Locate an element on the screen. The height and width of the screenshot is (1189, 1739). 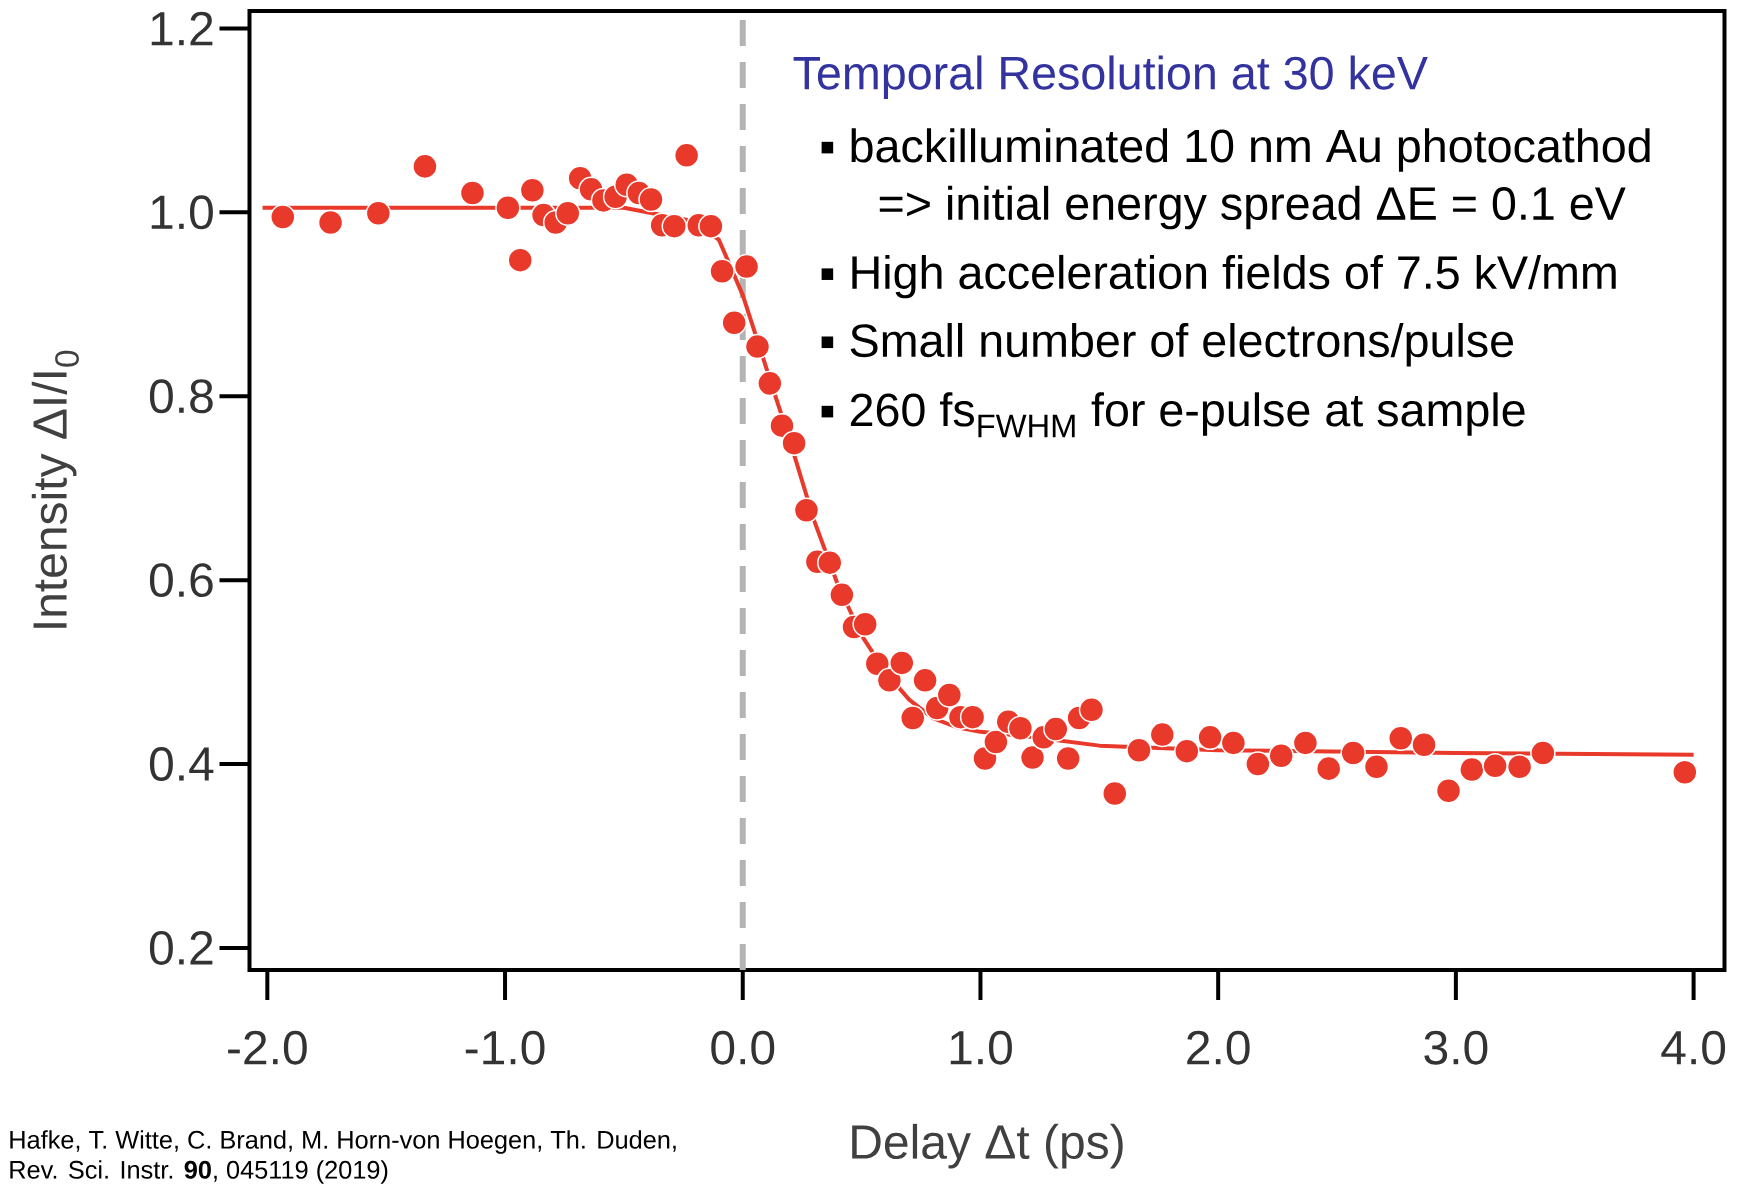
x-tick-label: 3.0 is located at coordinates (1456, 1047).